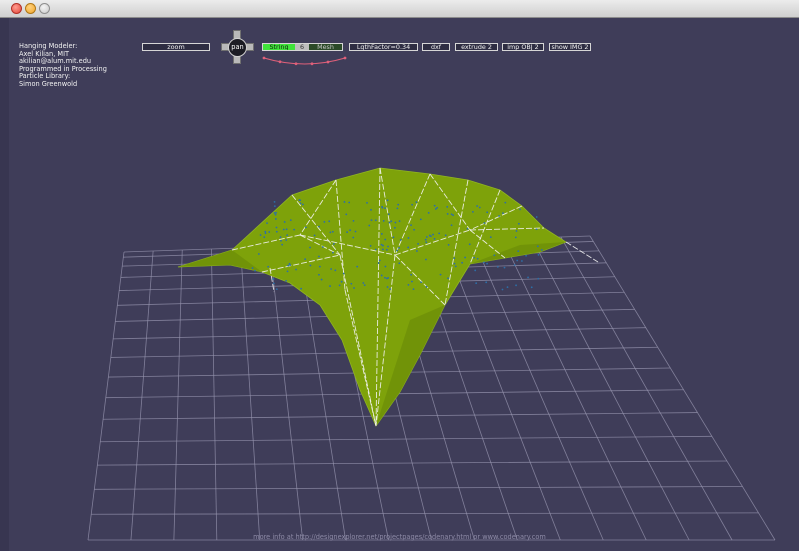  Describe the element at coordinates (16, 8) in the screenshot. I see `close-window-button` at that location.